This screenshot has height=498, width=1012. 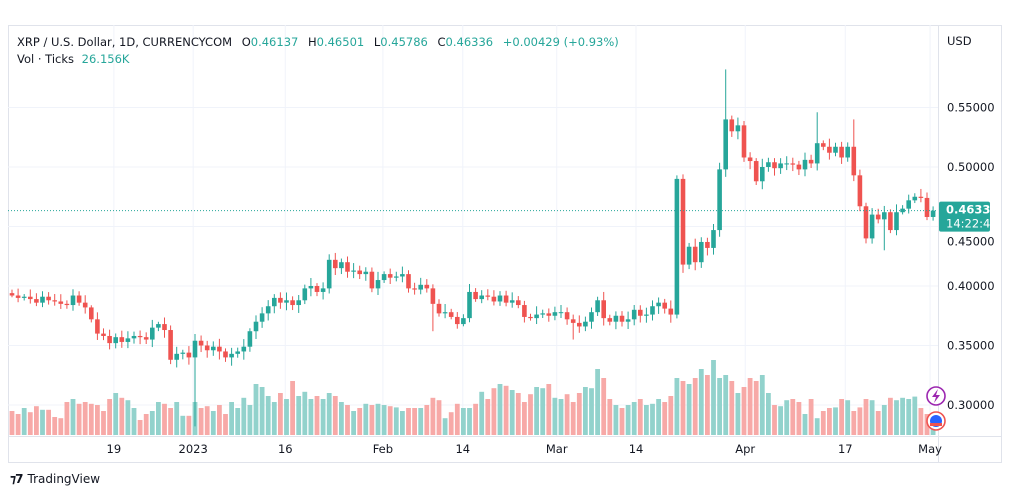 What do you see at coordinates (472, 397) in the screenshot?
I see `volume-series` at bounding box center [472, 397].